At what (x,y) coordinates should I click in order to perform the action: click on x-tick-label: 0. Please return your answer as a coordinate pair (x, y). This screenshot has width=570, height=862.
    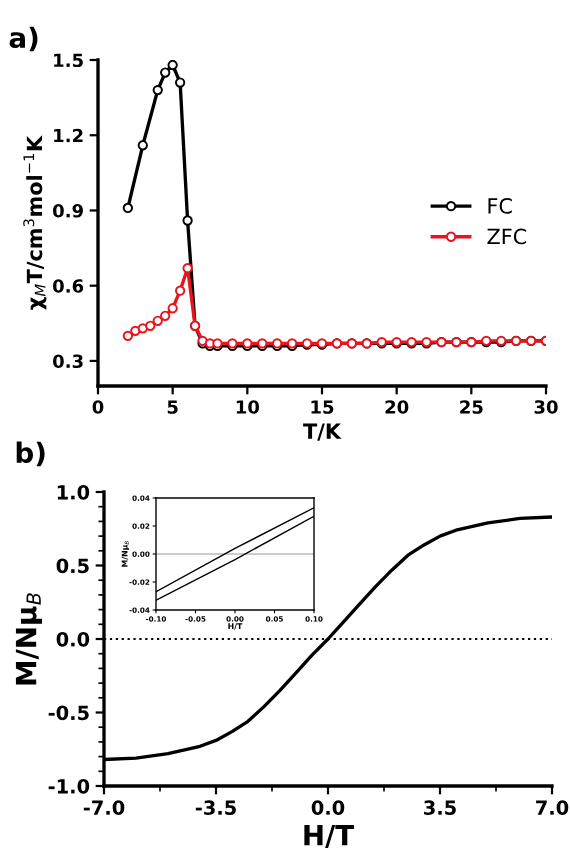
    Looking at the image, I should click on (98, 407).